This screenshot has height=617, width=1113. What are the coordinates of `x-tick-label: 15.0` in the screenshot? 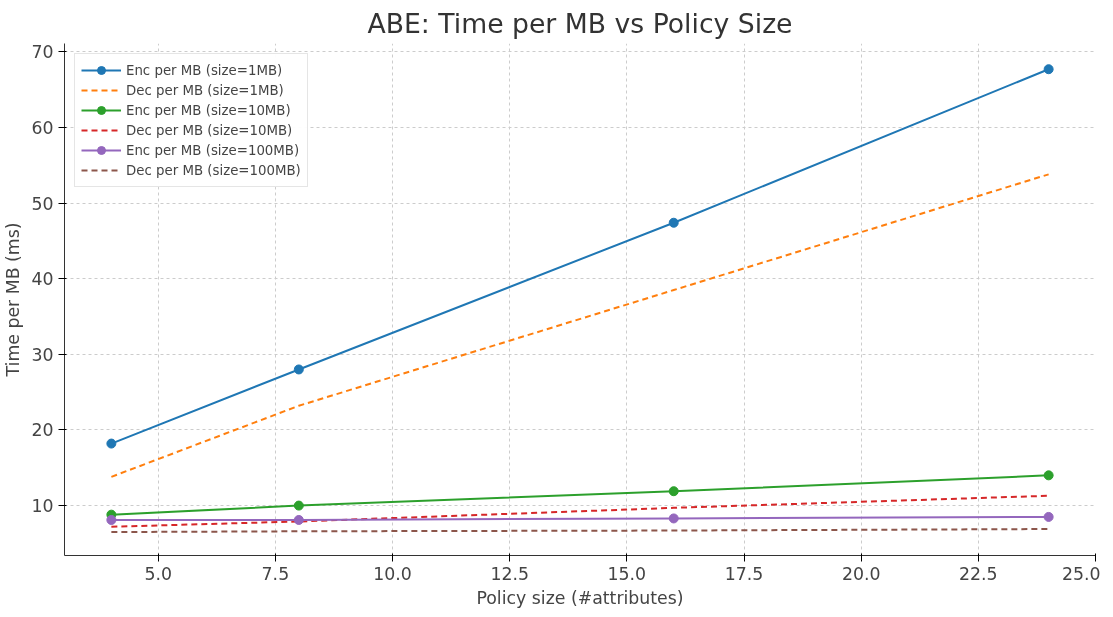 It's located at (627, 573).